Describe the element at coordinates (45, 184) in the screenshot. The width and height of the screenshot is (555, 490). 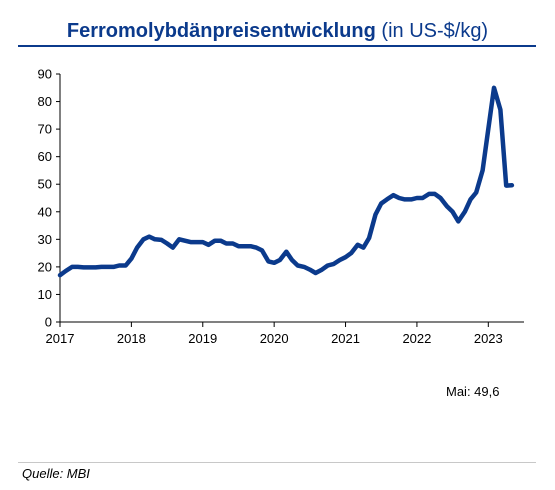
I see `y-tick-label: 50` at that location.